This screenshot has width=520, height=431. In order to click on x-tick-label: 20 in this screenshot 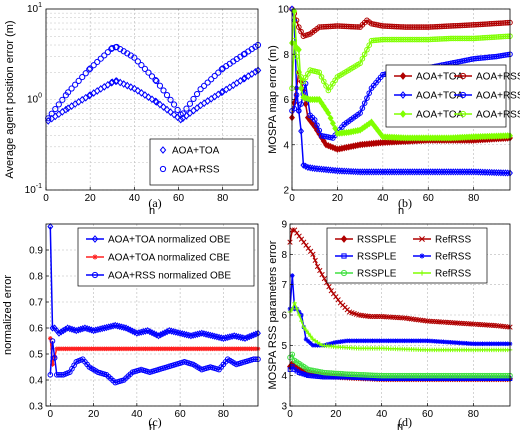, I will do `click(336, 414)`.